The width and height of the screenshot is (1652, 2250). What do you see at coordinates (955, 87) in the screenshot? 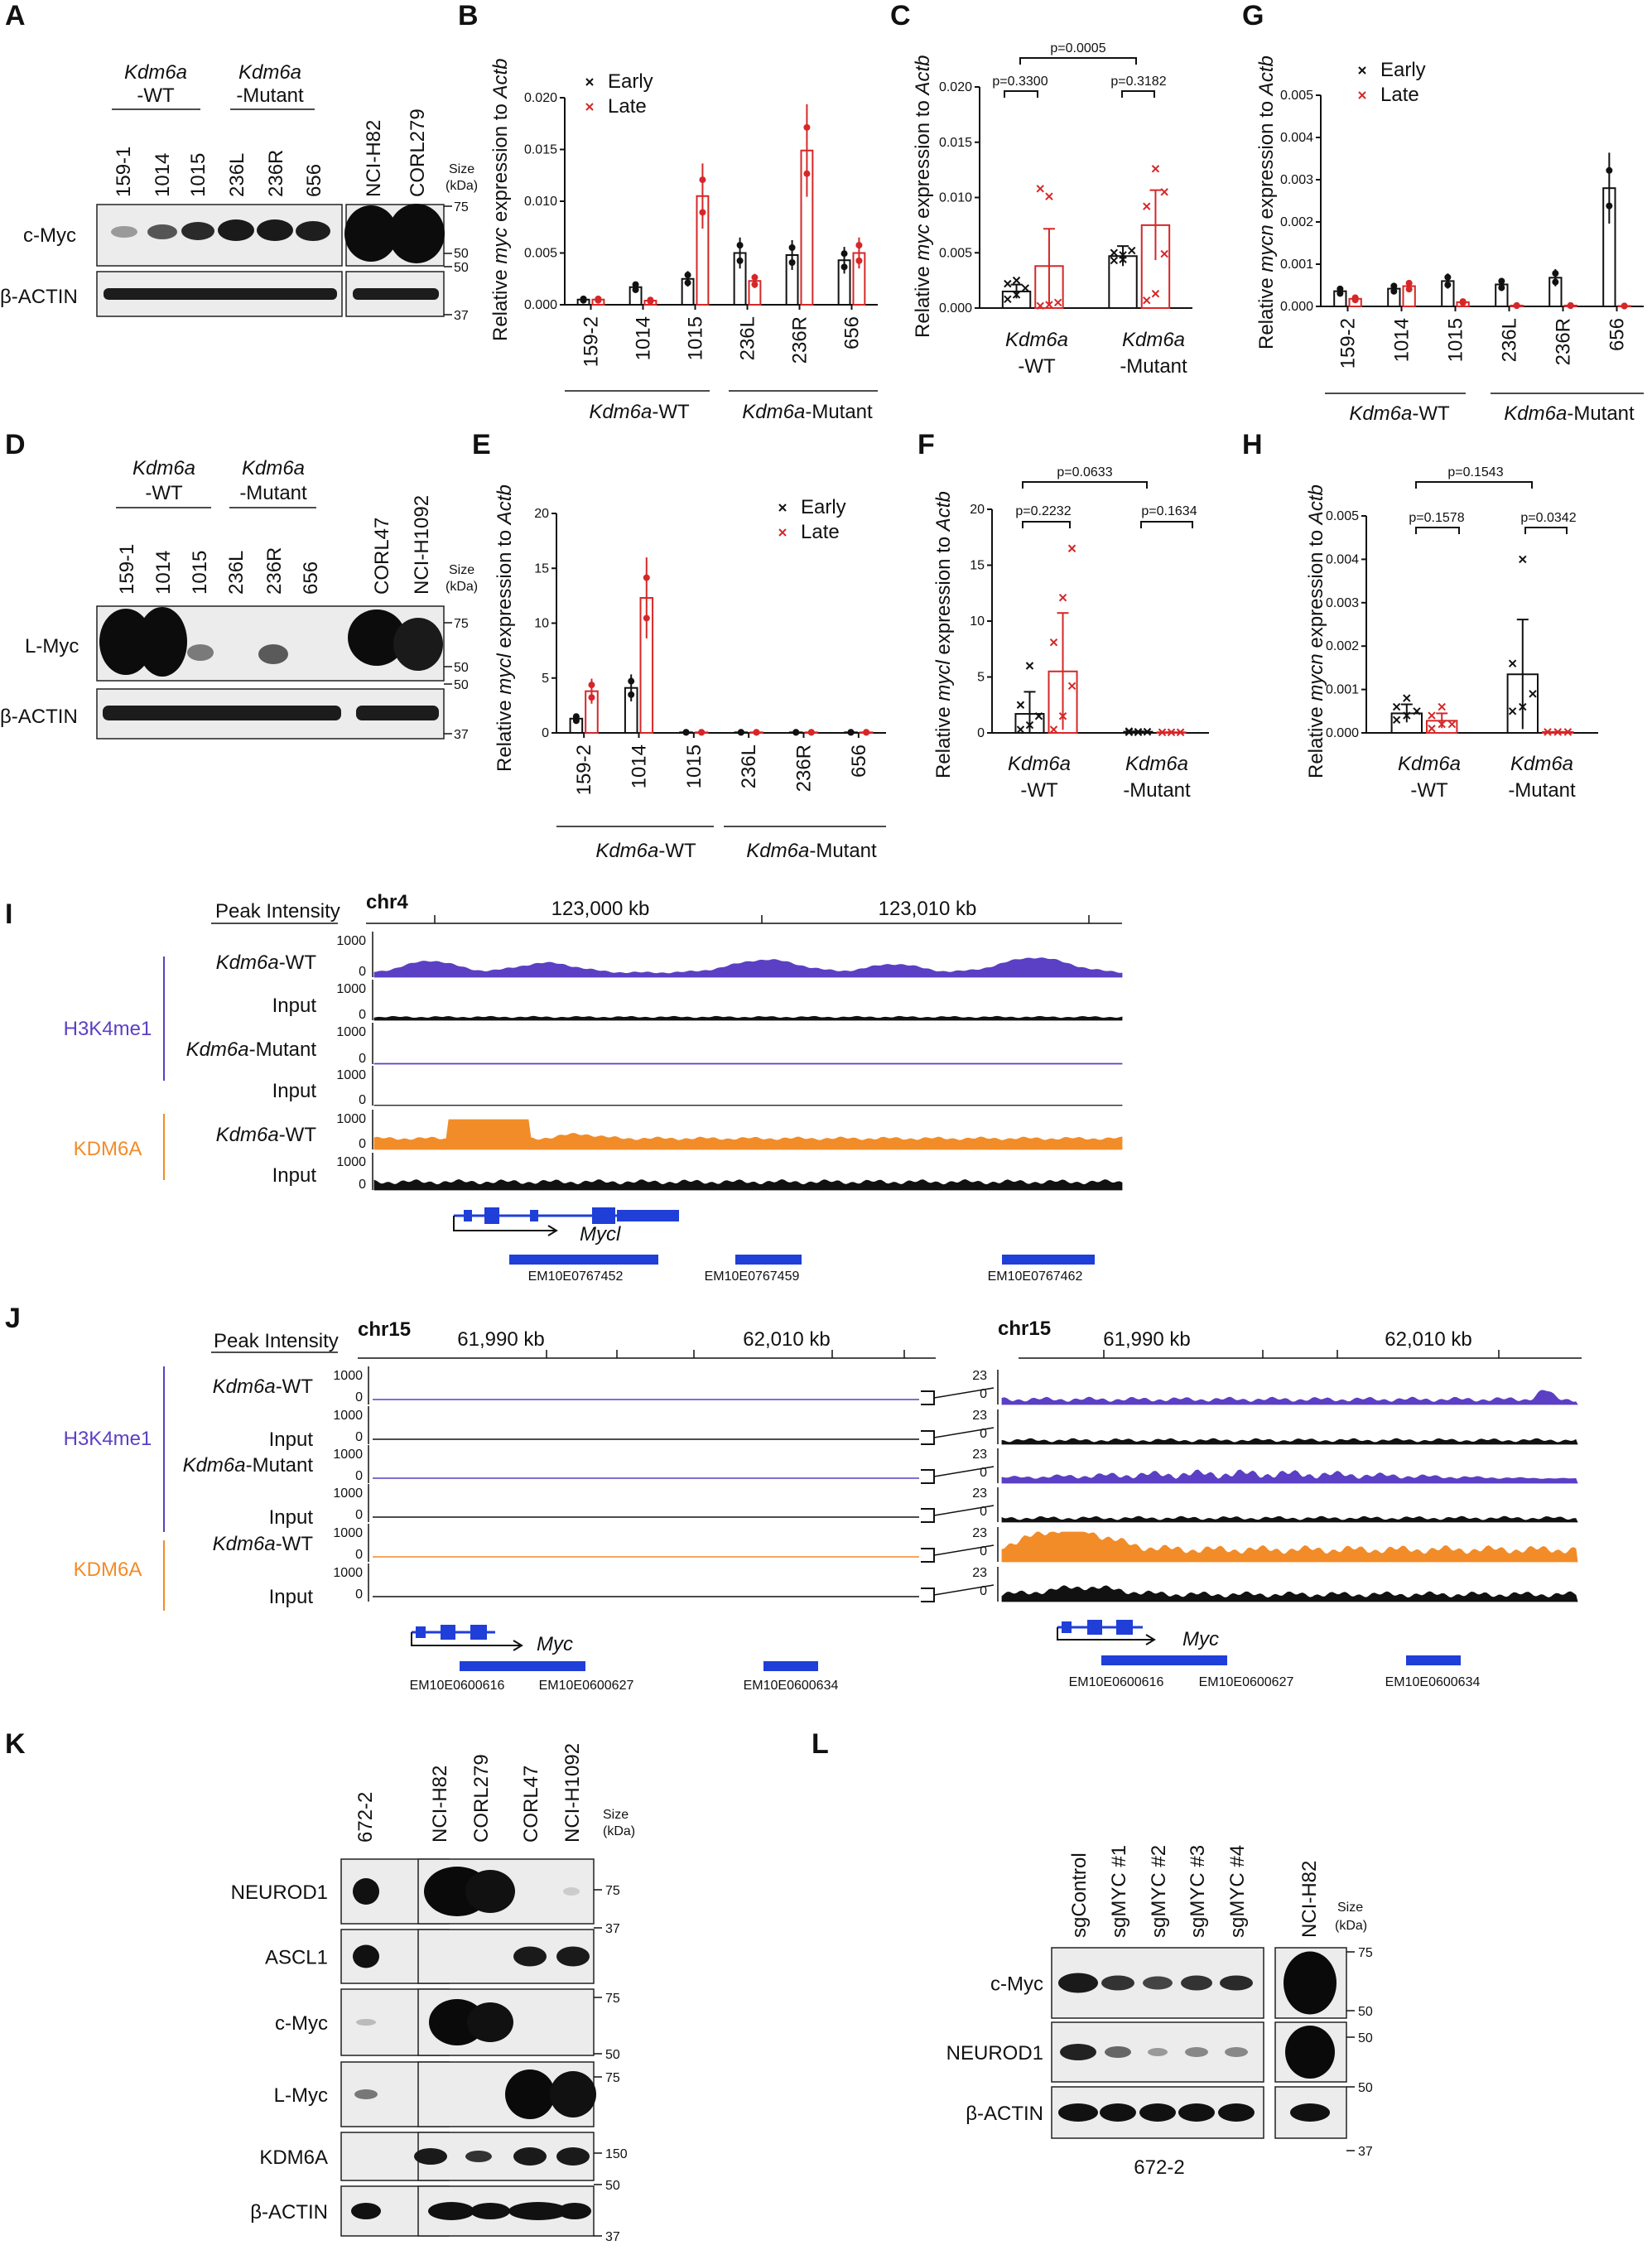
I see `y-tick-label: 0.020` at bounding box center [955, 87].